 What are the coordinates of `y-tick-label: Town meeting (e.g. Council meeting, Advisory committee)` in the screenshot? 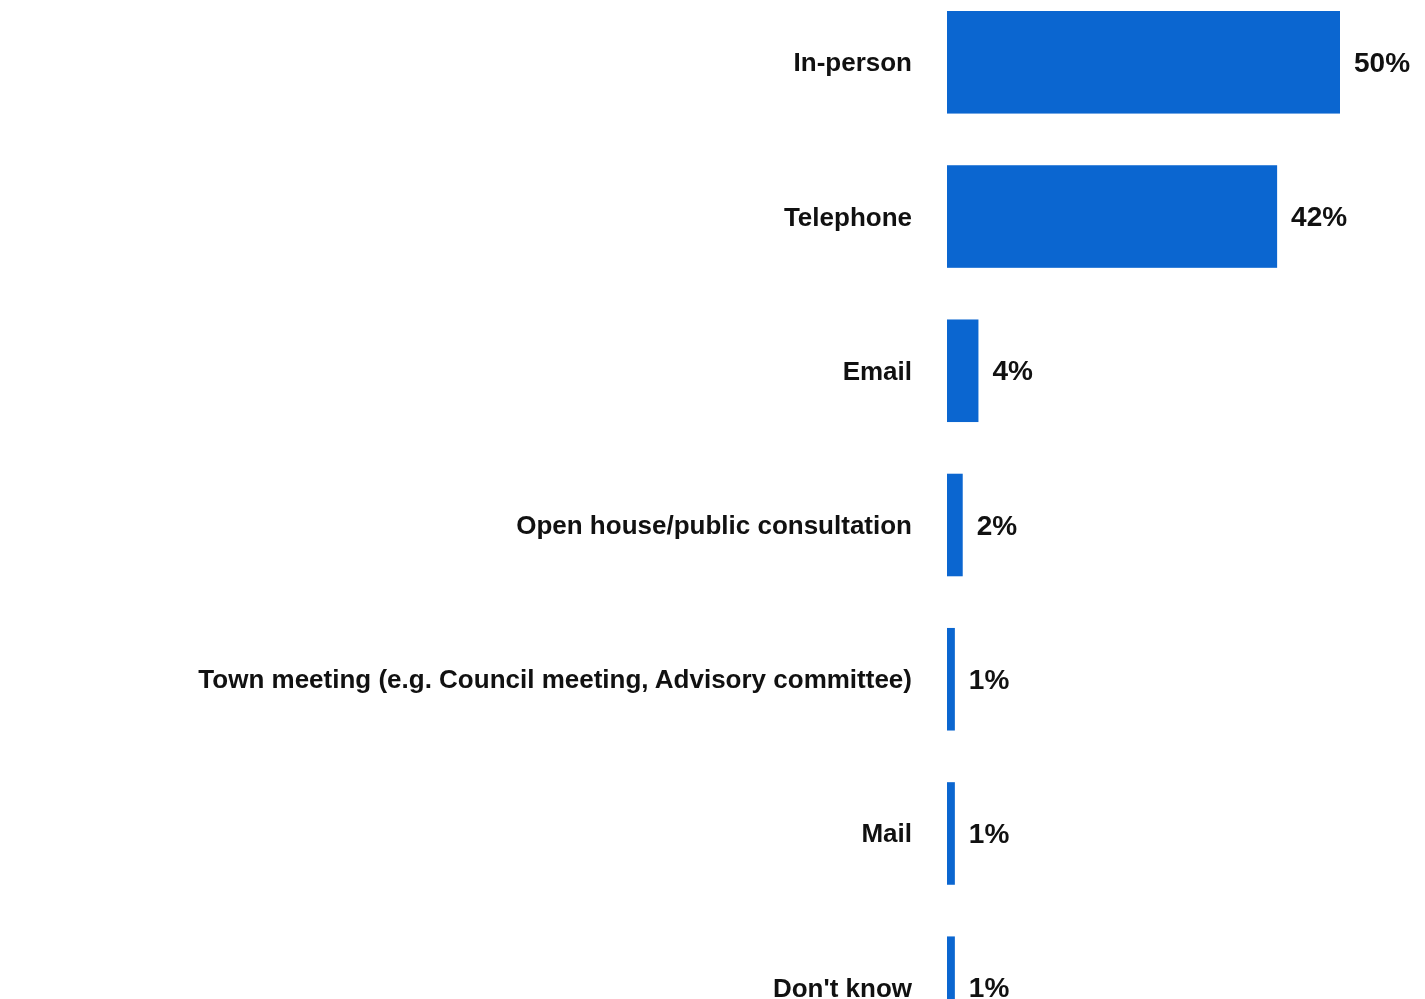 It's located at (555, 679).